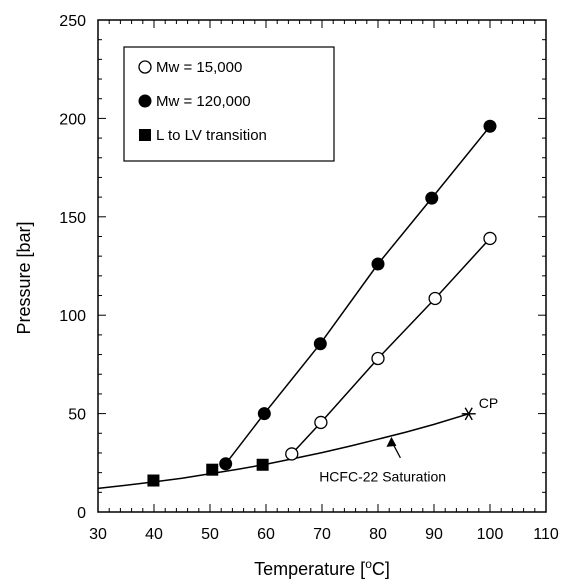 The height and width of the screenshot is (583, 574). What do you see at coordinates (210, 534) in the screenshot?
I see `x-tick-label: 50` at bounding box center [210, 534].